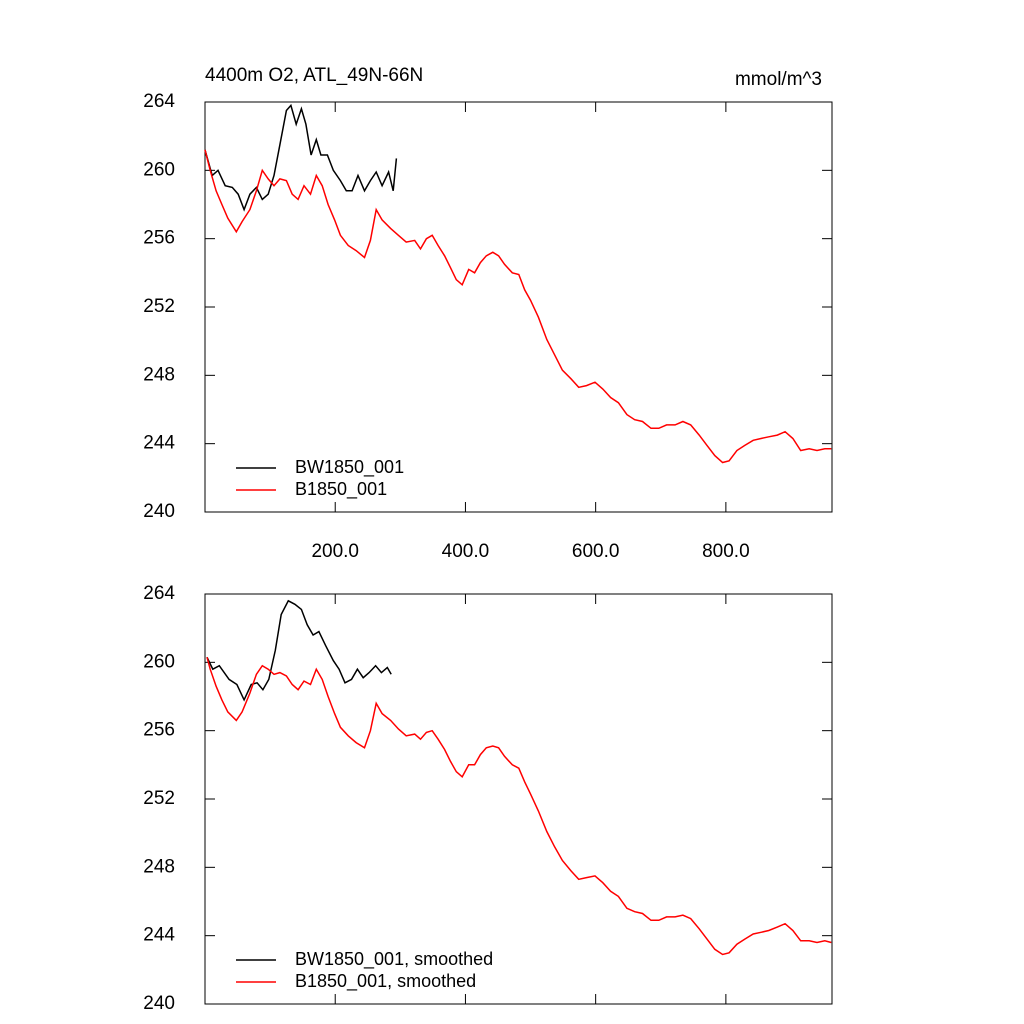  Describe the element at coordinates (341, 489) in the screenshot. I see `legend-label: B1850_001` at that location.